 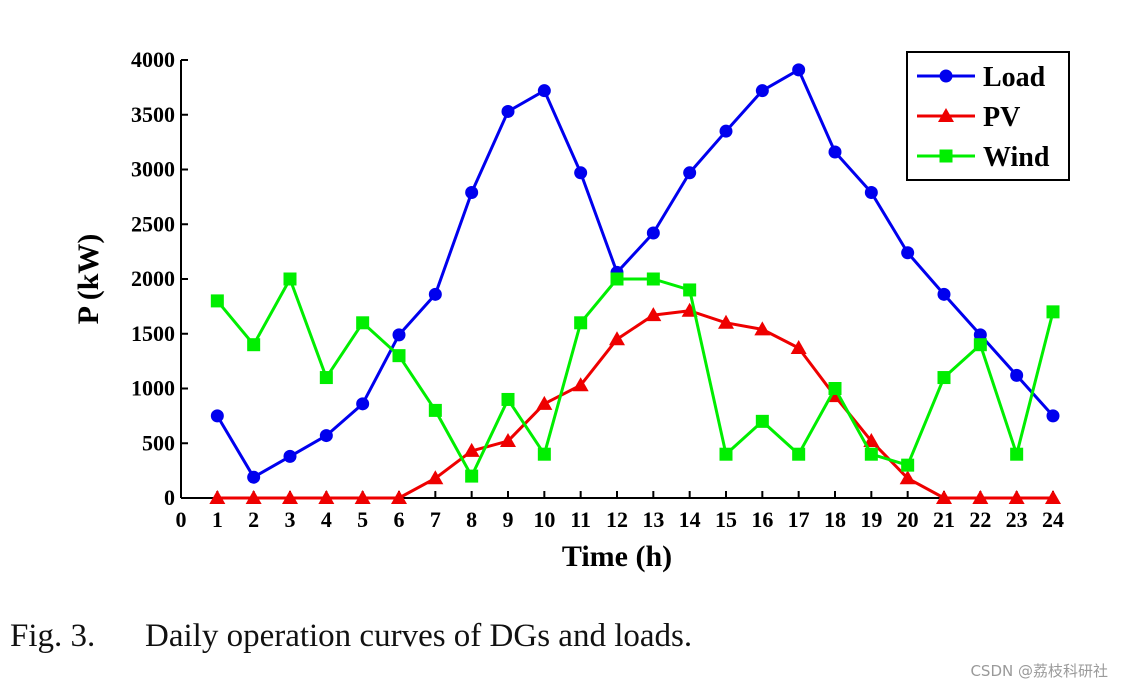 What do you see at coordinates (290, 519) in the screenshot?
I see `x-tick-label: 3` at bounding box center [290, 519].